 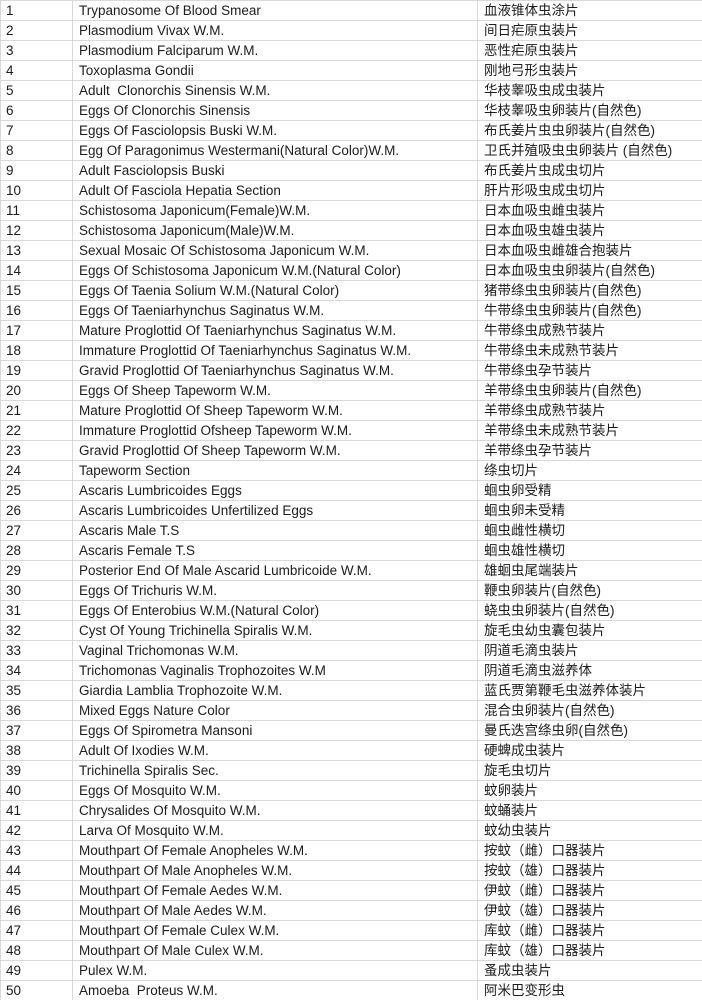 What do you see at coordinates (275, 130) in the screenshot?
I see `english-name-cell: Eggs Of Fasciolopsis Buski W.M.` at bounding box center [275, 130].